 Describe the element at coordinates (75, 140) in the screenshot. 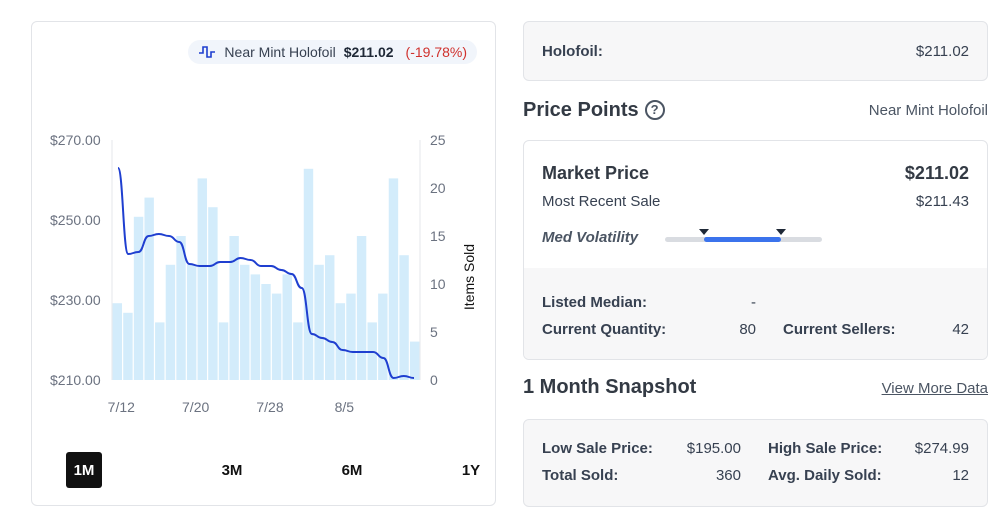

I see `y-left-tick-label: $270.00` at that location.